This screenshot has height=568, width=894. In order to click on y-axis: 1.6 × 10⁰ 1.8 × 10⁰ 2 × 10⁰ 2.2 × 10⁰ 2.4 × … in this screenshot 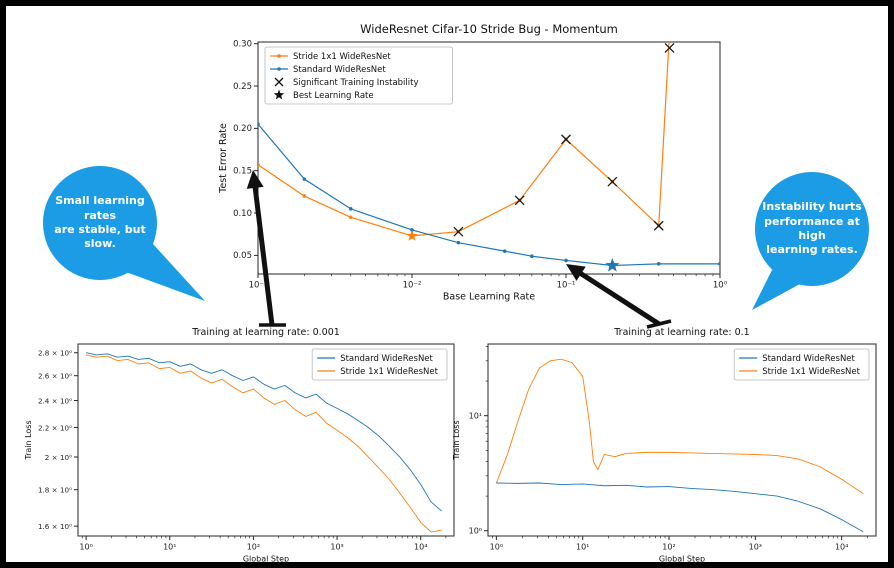, I will do `click(51, 440)`.